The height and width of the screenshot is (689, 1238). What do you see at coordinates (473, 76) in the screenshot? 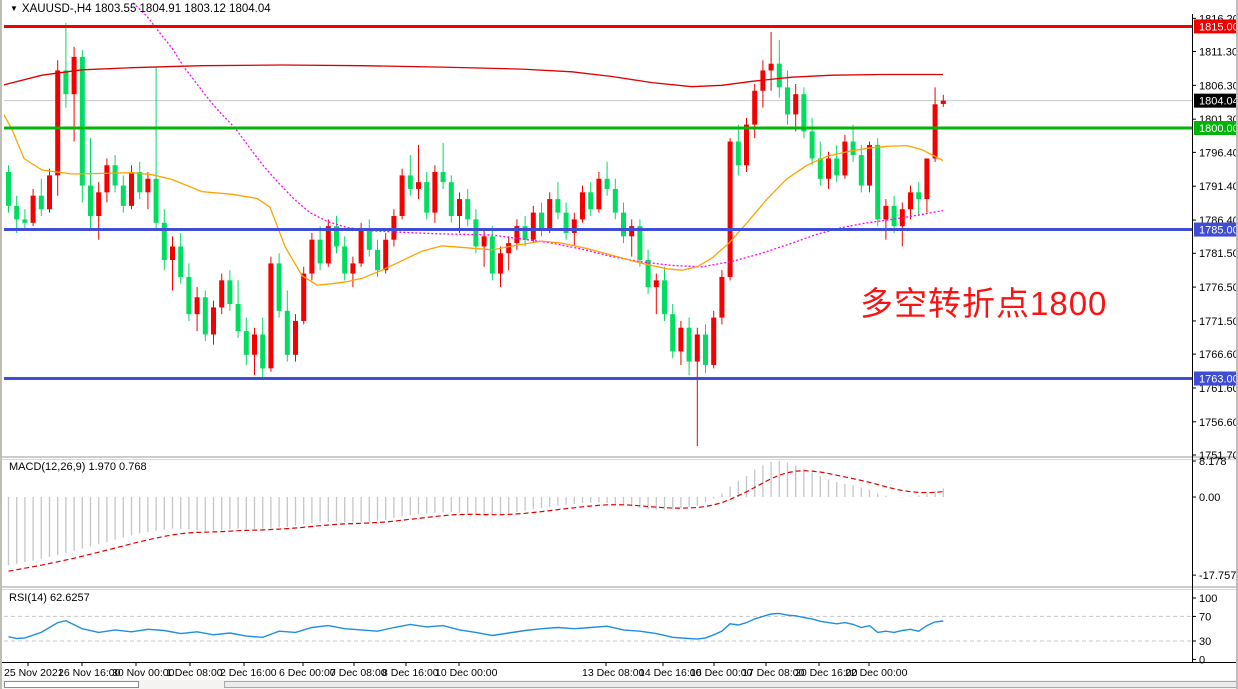
I see `ma-red-line` at bounding box center [473, 76].